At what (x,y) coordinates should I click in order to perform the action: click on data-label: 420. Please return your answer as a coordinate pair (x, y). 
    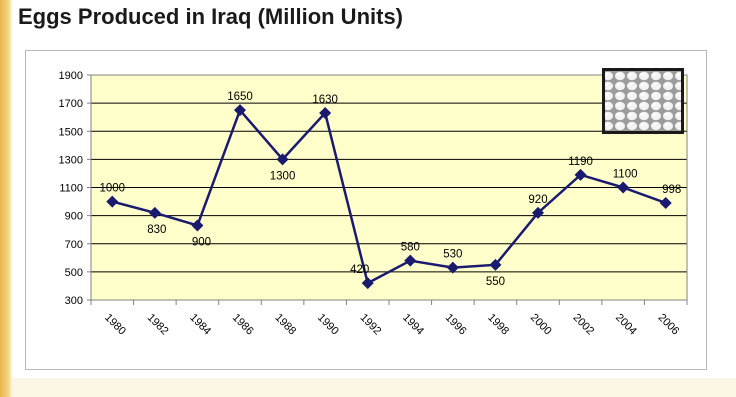
    Looking at the image, I should click on (359, 270).